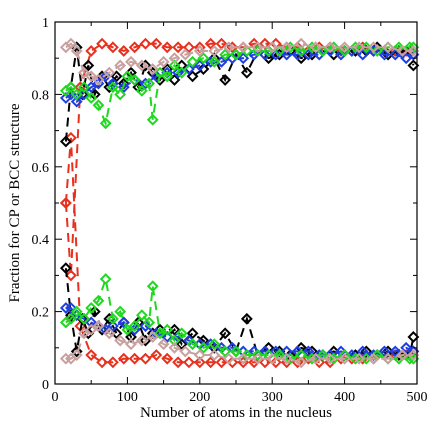 The image size is (436, 432). What do you see at coordinates (45, 385) in the screenshot?
I see `y-tick-label: 0` at bounding box center [45, 385].